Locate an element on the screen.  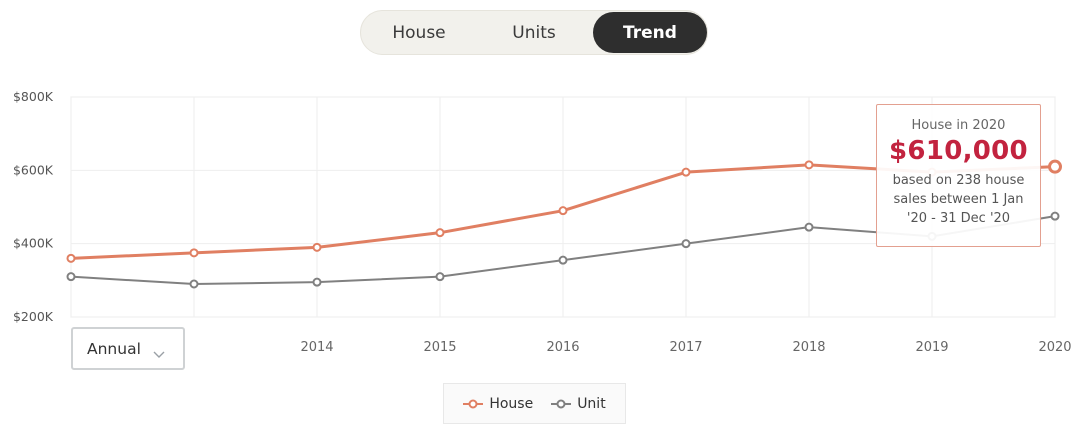
y-tick-label: $200K is located at coordinates (33, 316).